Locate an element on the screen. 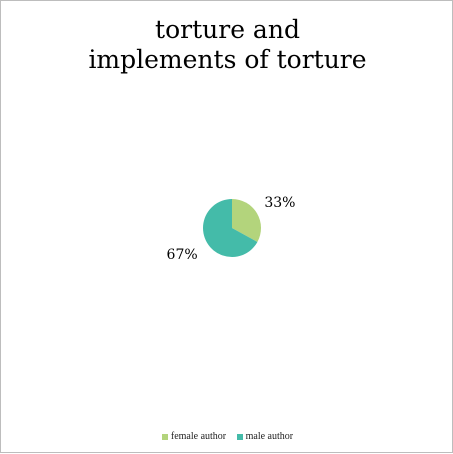 This screenshot has width=453, height=454. legend-label-male-author: male author is located at coordinates (269, 436).